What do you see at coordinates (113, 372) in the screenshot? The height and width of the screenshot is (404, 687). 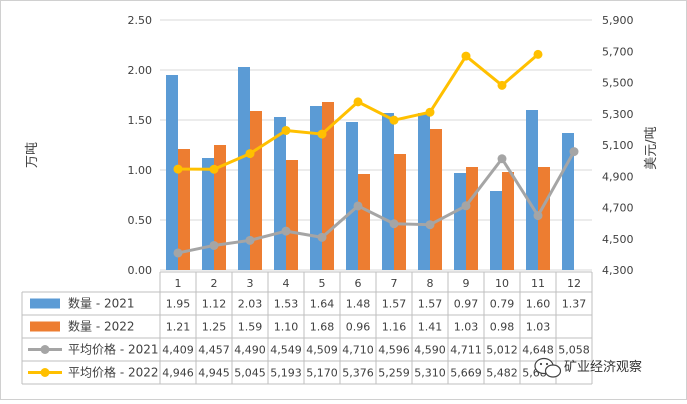 I see `legend-label: 平均价格 - 2022` at bounding box center [113, 372].